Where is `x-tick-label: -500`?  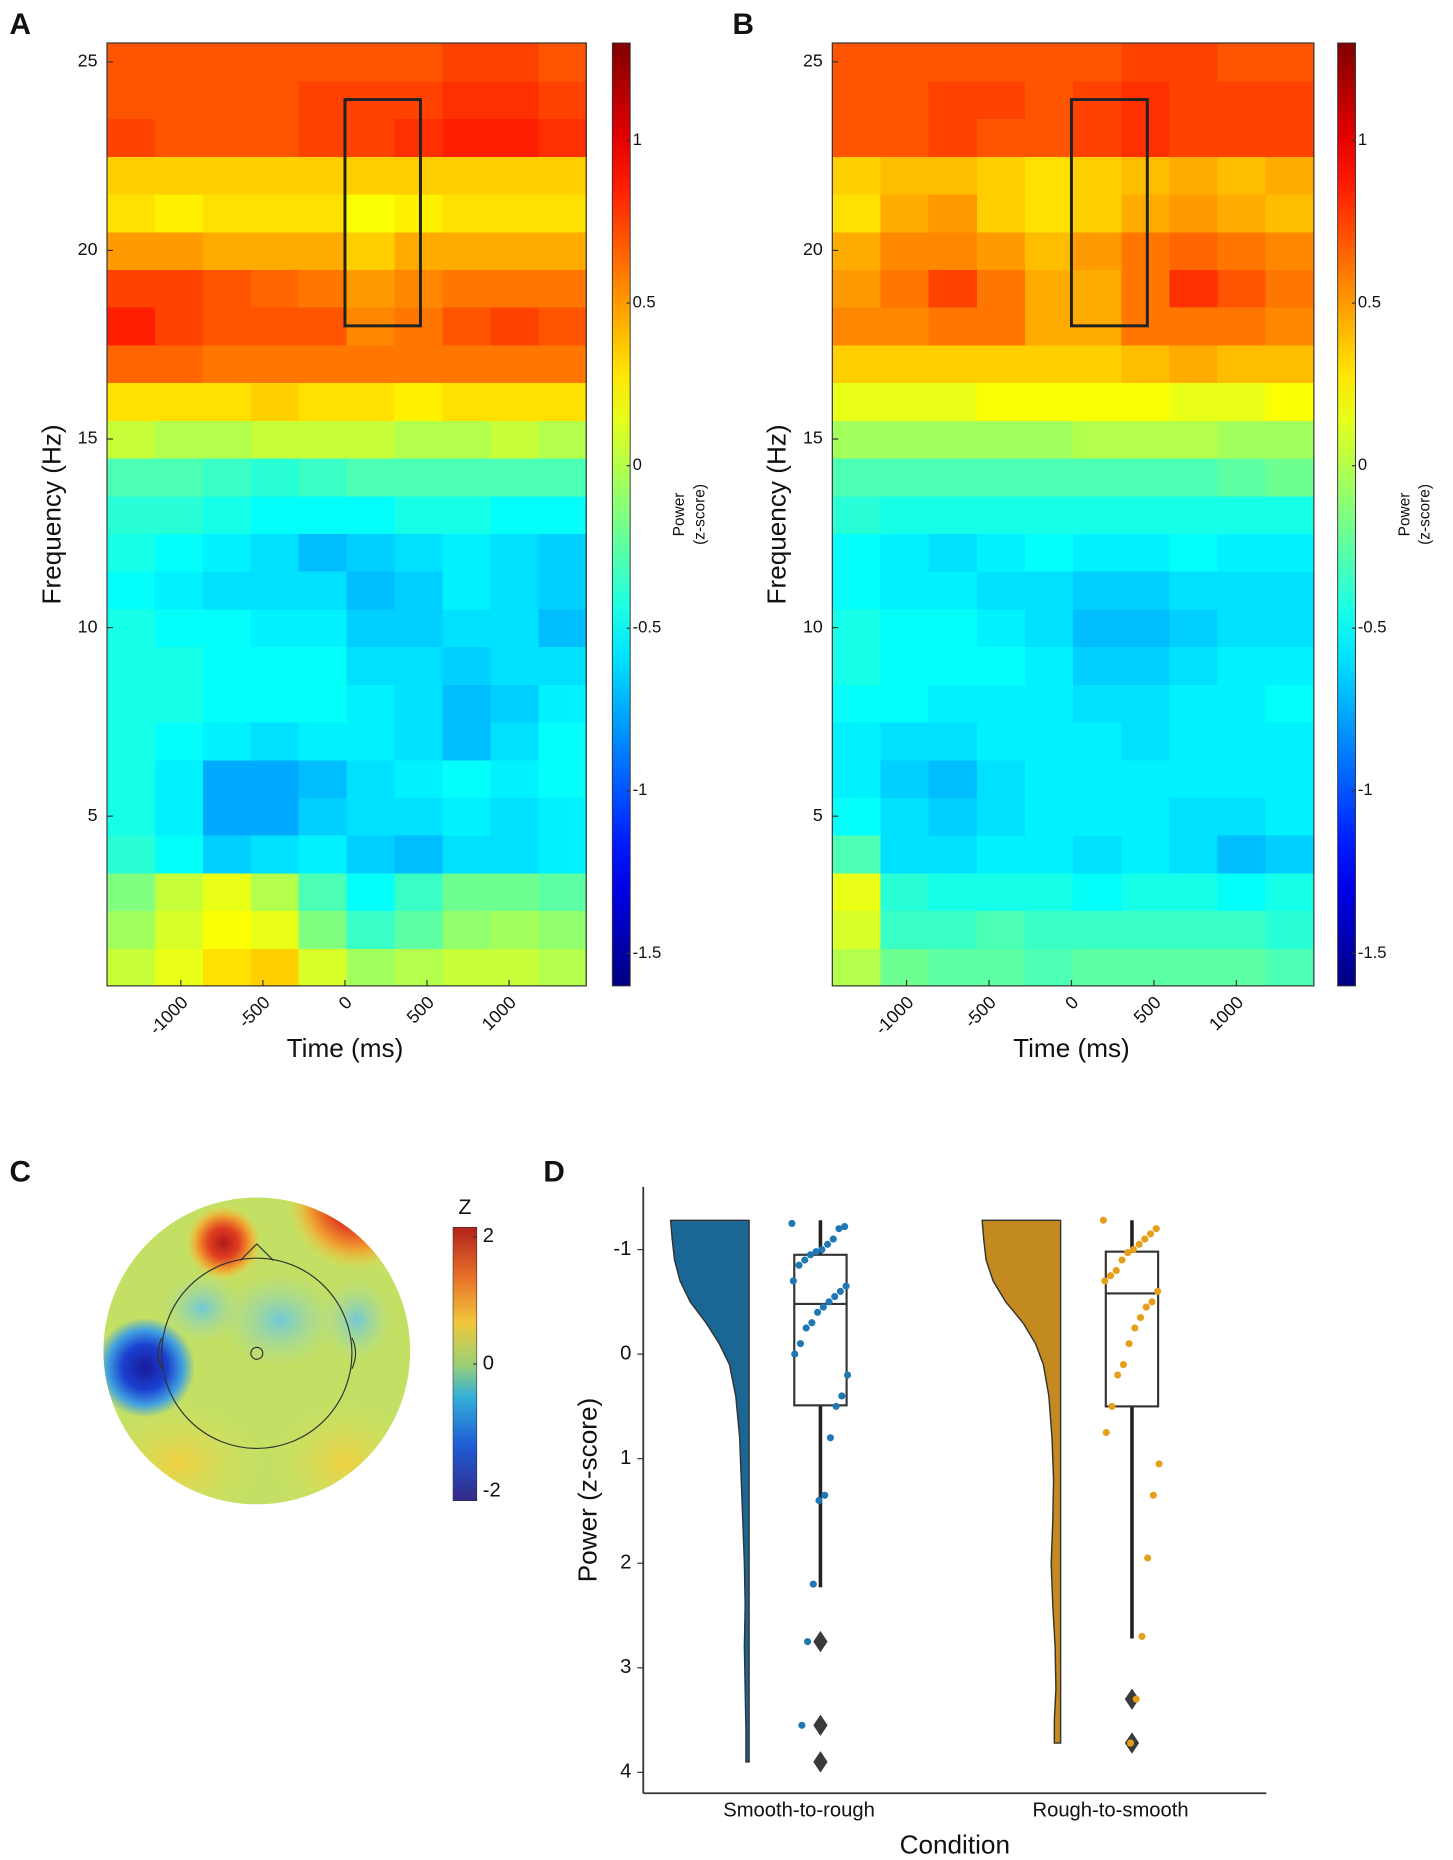
x-tick-label: -500 is located at coordinates (253, 1011).